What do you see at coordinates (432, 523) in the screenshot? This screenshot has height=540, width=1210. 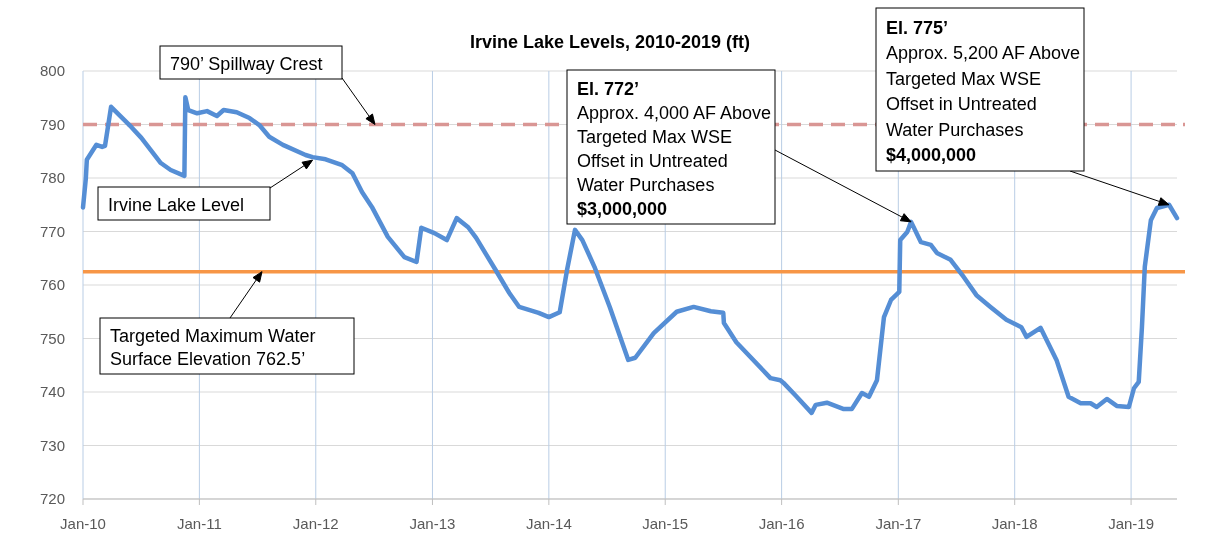 I see `x-tick-label: Jan-13` at bounding box center [432, 523].